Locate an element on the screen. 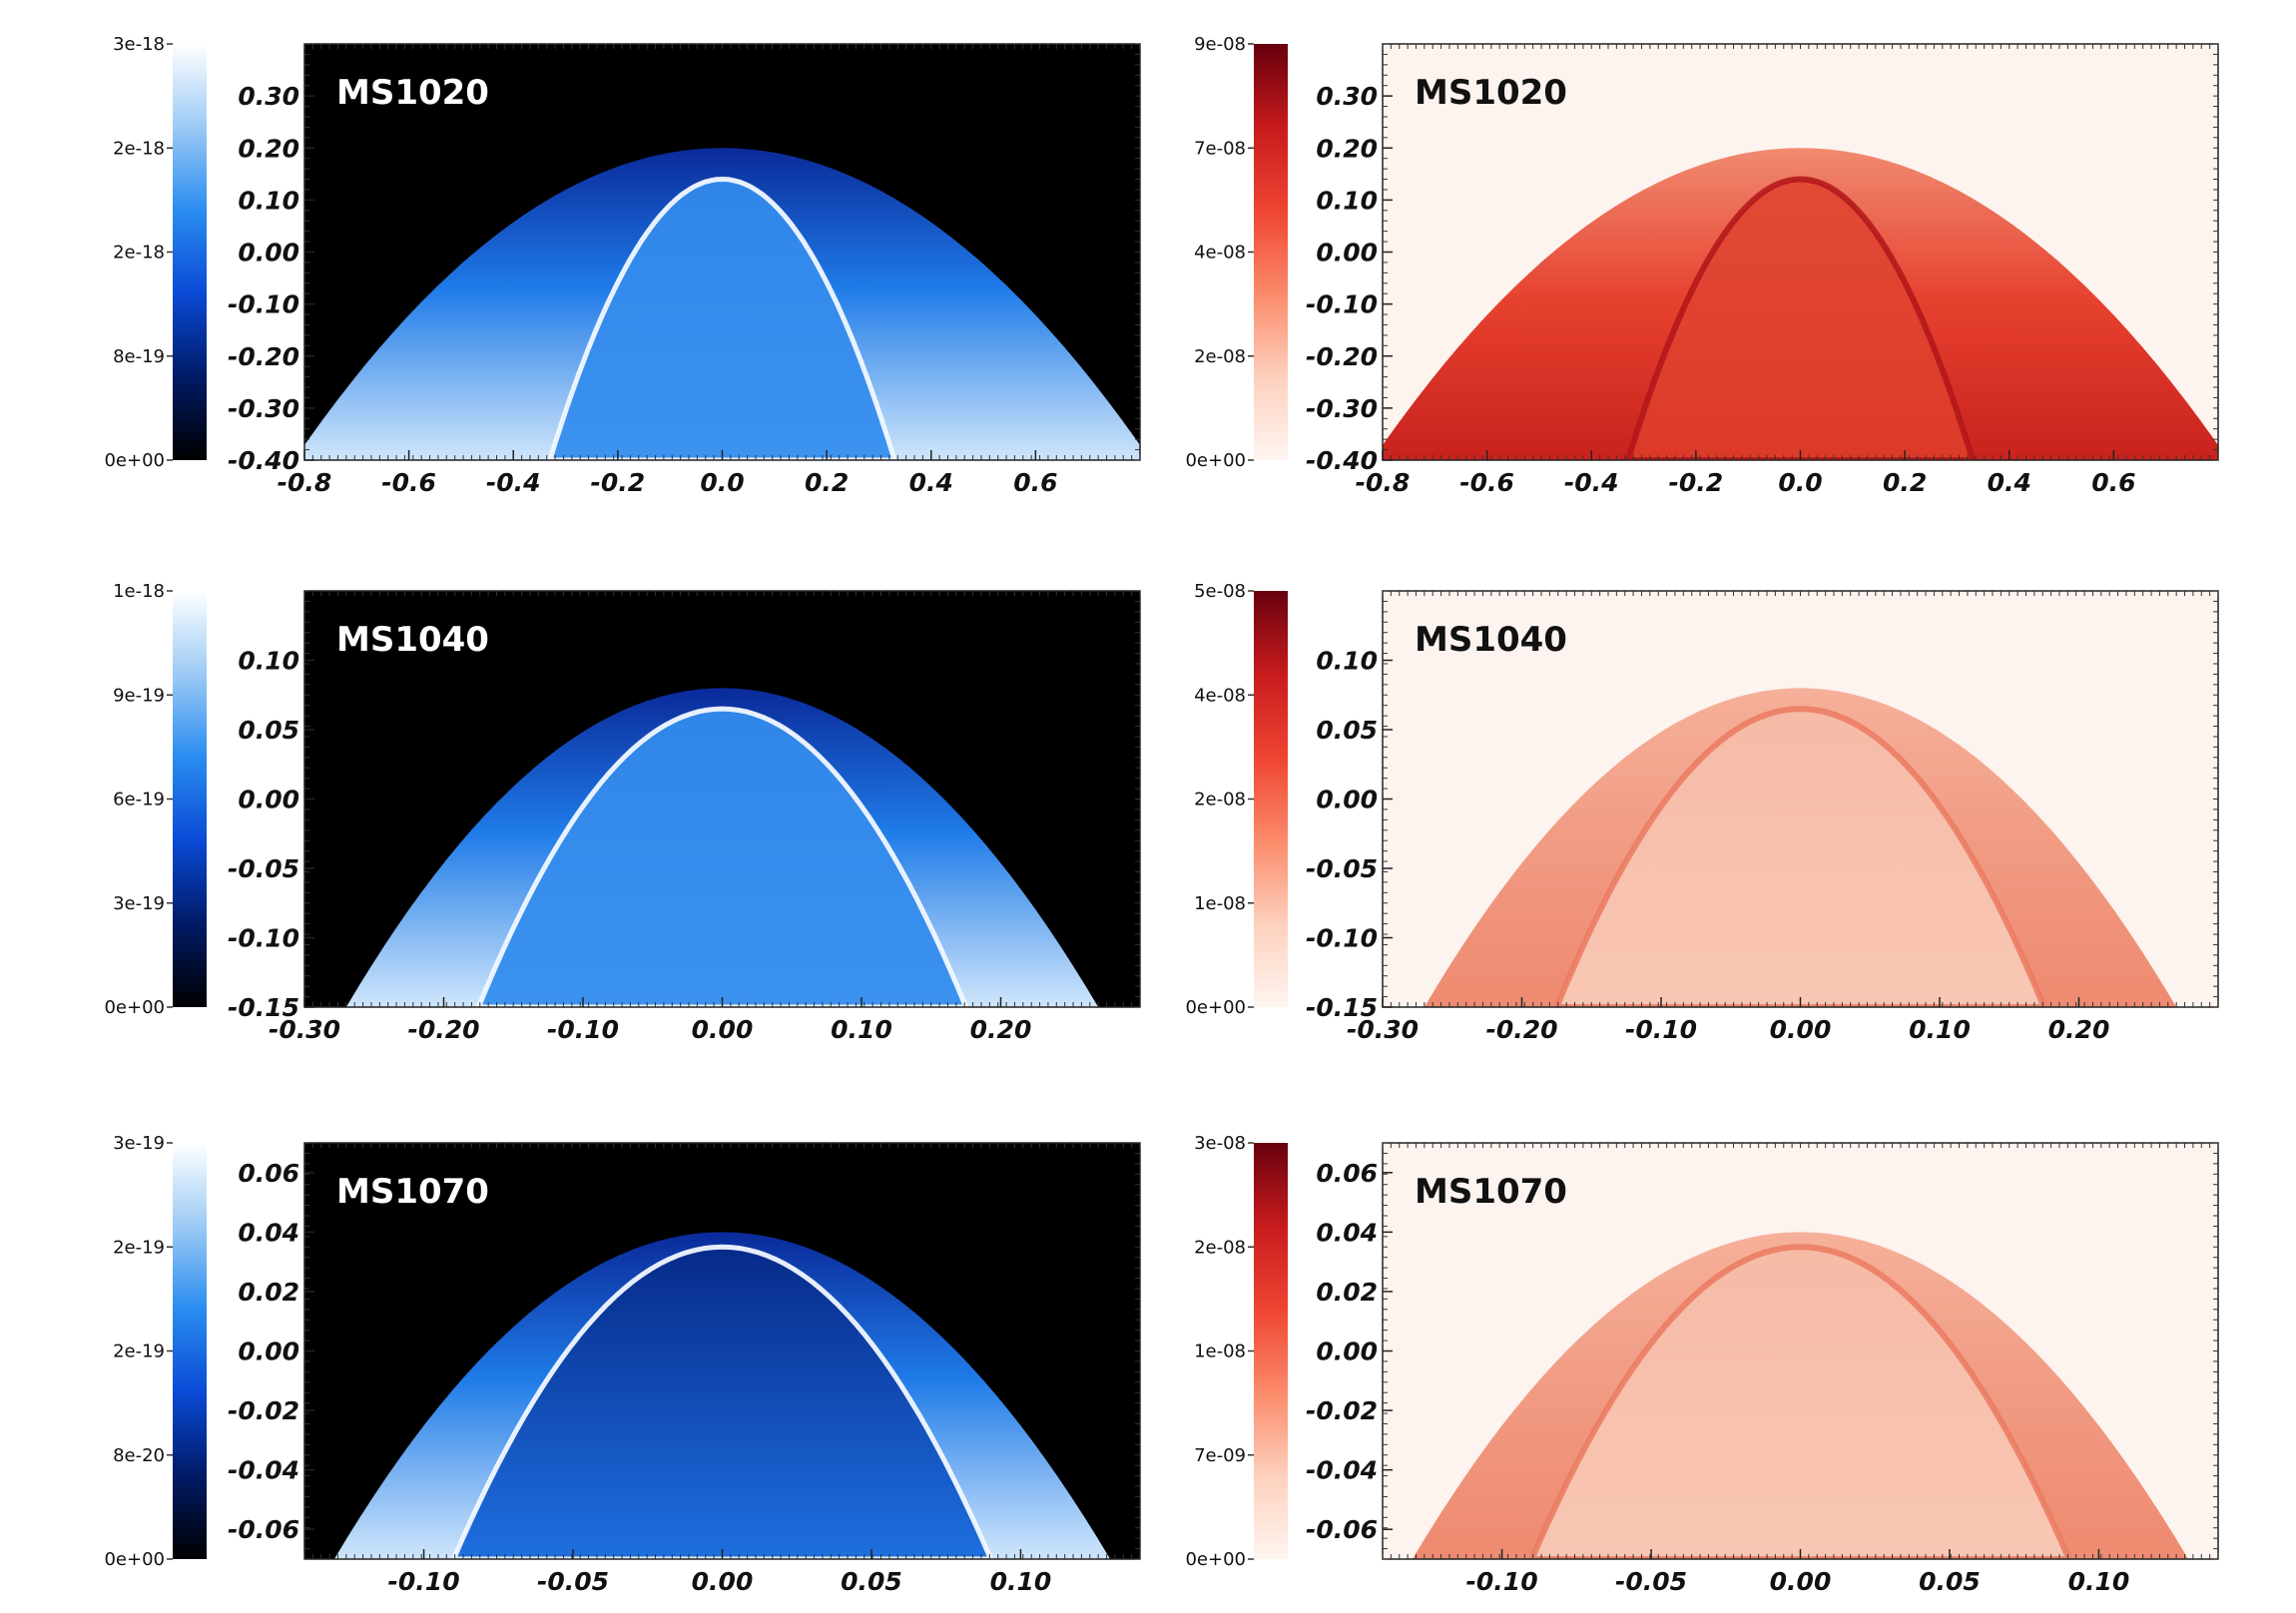 The width and height of the screenshot is (2296, 1613). colorbar-tick-label: 2e-08 is located at coordinates (1220, 800).